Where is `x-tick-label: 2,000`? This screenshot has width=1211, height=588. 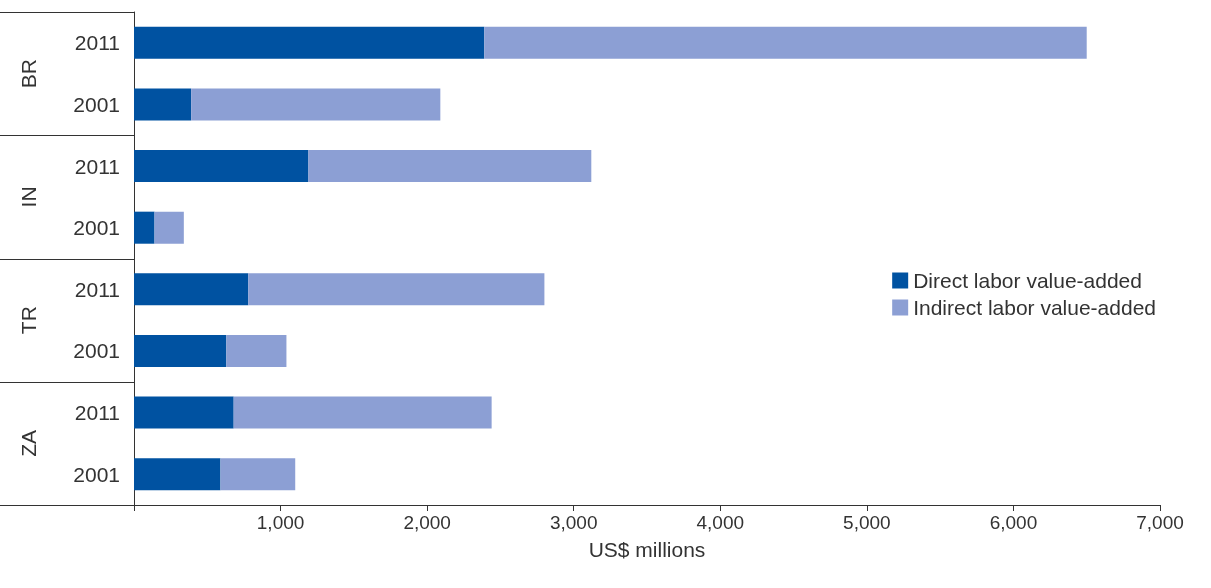
x-tick-label: 2,000 is located at coordinates (427, 522).